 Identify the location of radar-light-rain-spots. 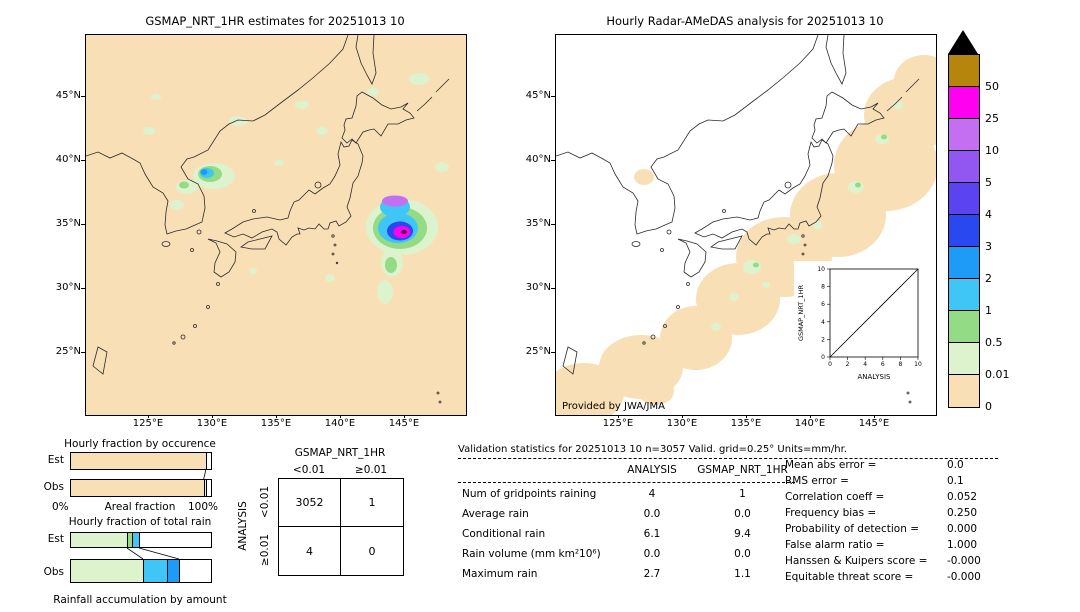
(807, 216).